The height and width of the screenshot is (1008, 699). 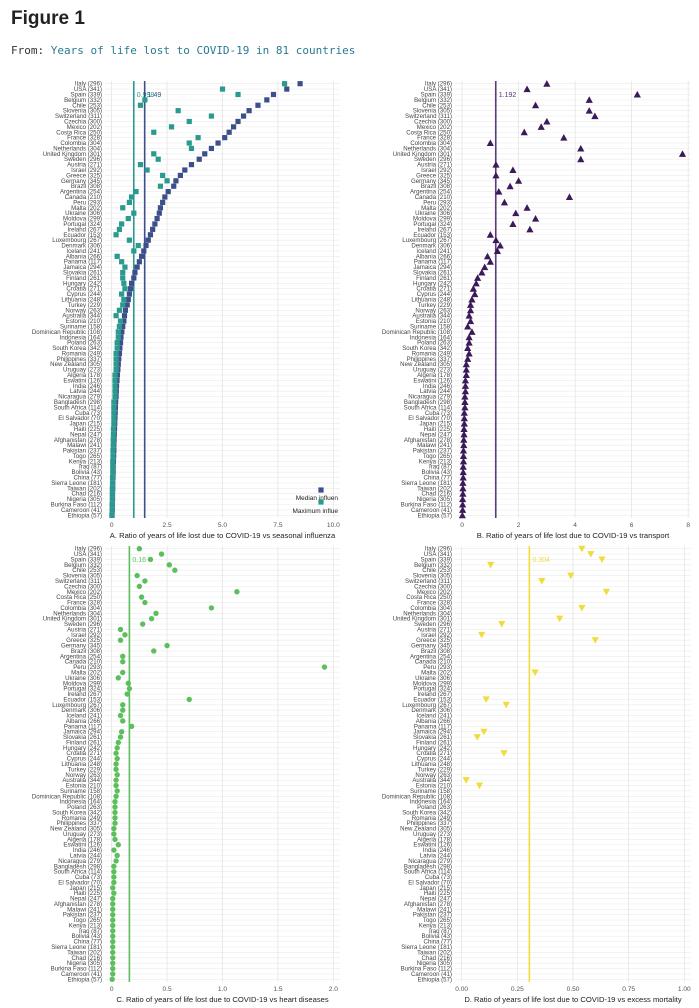 I want to click on category-label: Czechia (300), so click(x=83, y=121).